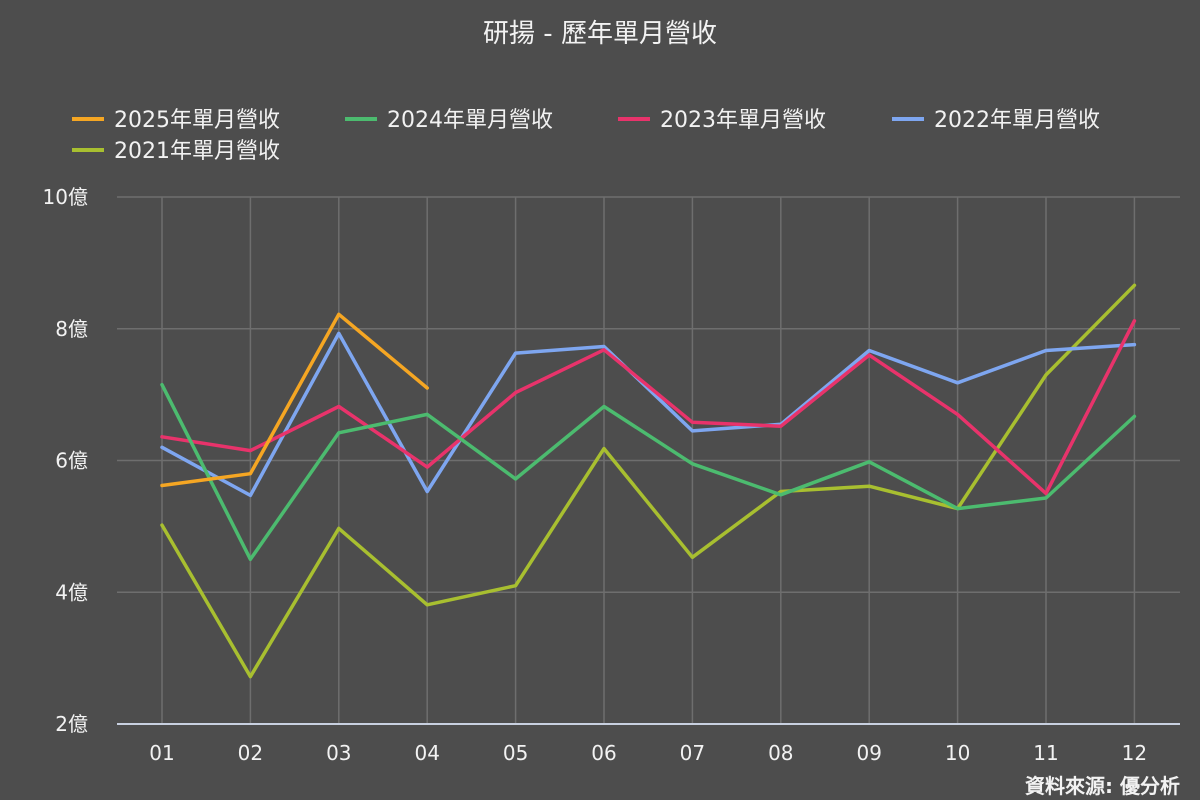  I want to click on series-line-2025年單月營收, so click(294, 400).